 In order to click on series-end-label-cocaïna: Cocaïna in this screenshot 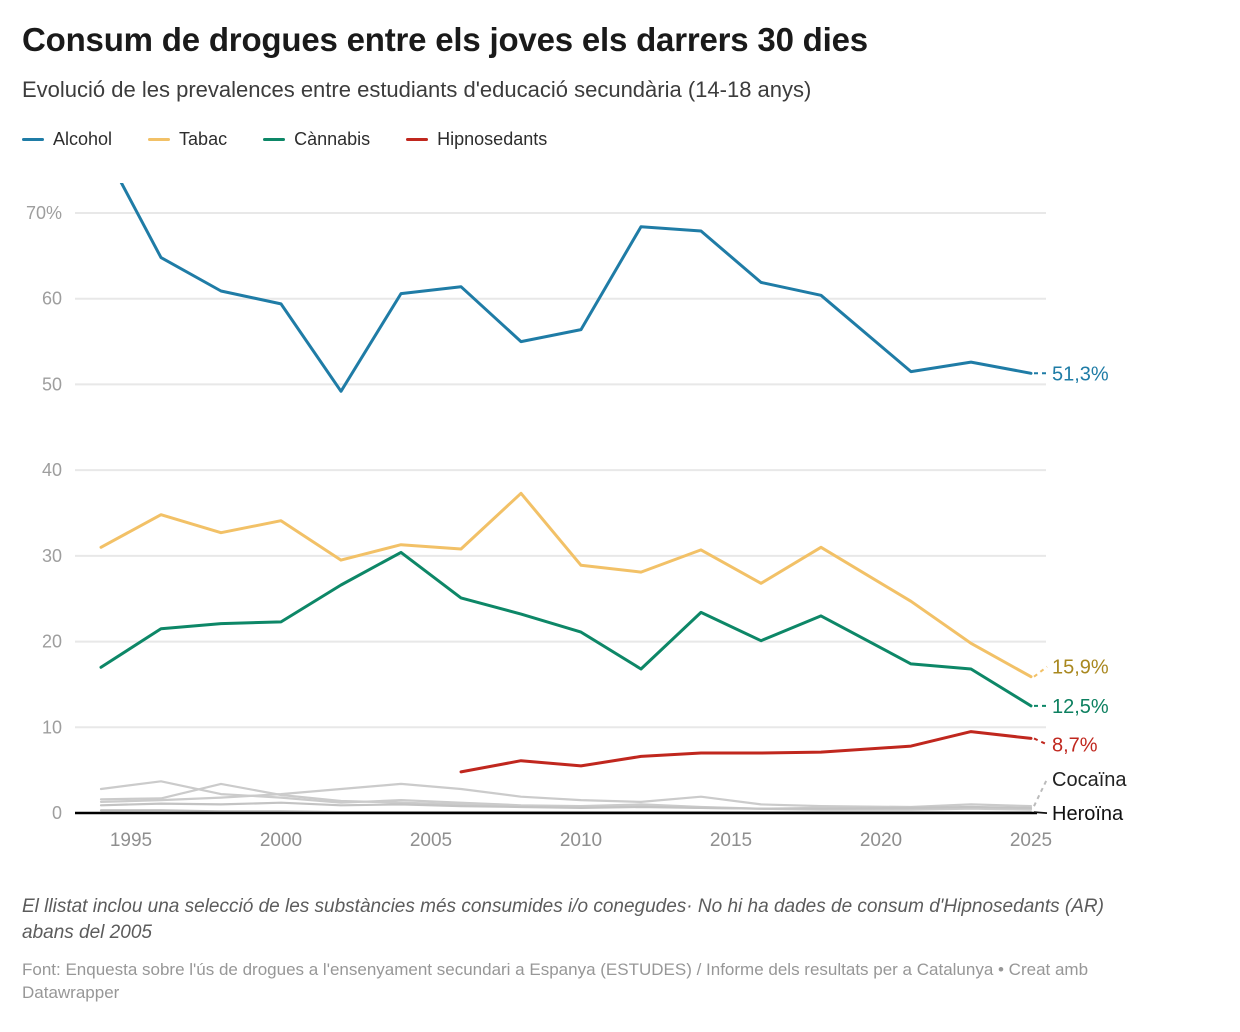, I will do `click(1089, 780)`.